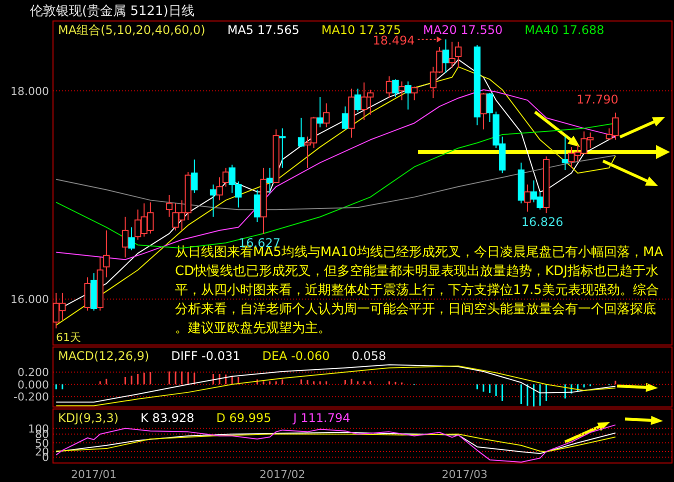 This screenshot has height=482, width=674. What do you see at coordinates (112, 11) in the screenshot?
I see `chart-title: 伦敦银现(贵金属 5121)日线` at bounding box center [112, 11].